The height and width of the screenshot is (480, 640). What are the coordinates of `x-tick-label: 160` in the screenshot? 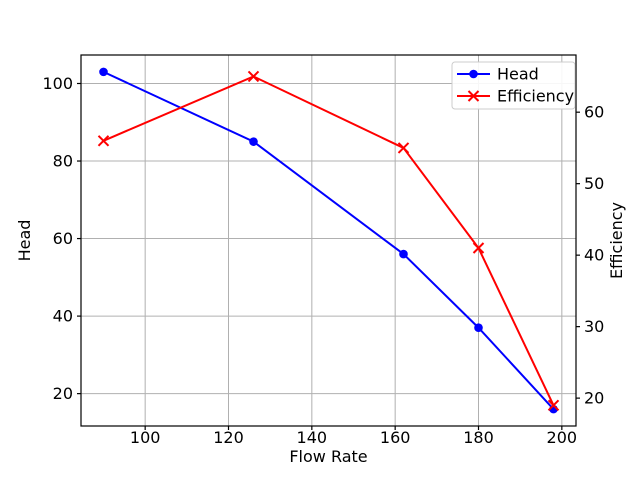 It's located at (395, 437).